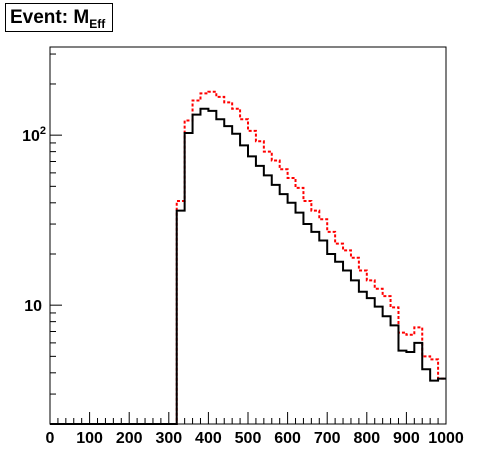  I want to click on x-tick-label: 600, so click(287, 438).